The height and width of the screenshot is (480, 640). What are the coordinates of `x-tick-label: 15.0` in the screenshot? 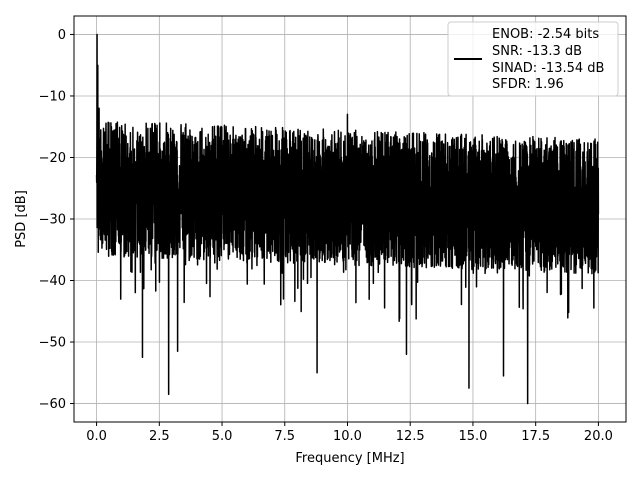 It's located at (472, 436).